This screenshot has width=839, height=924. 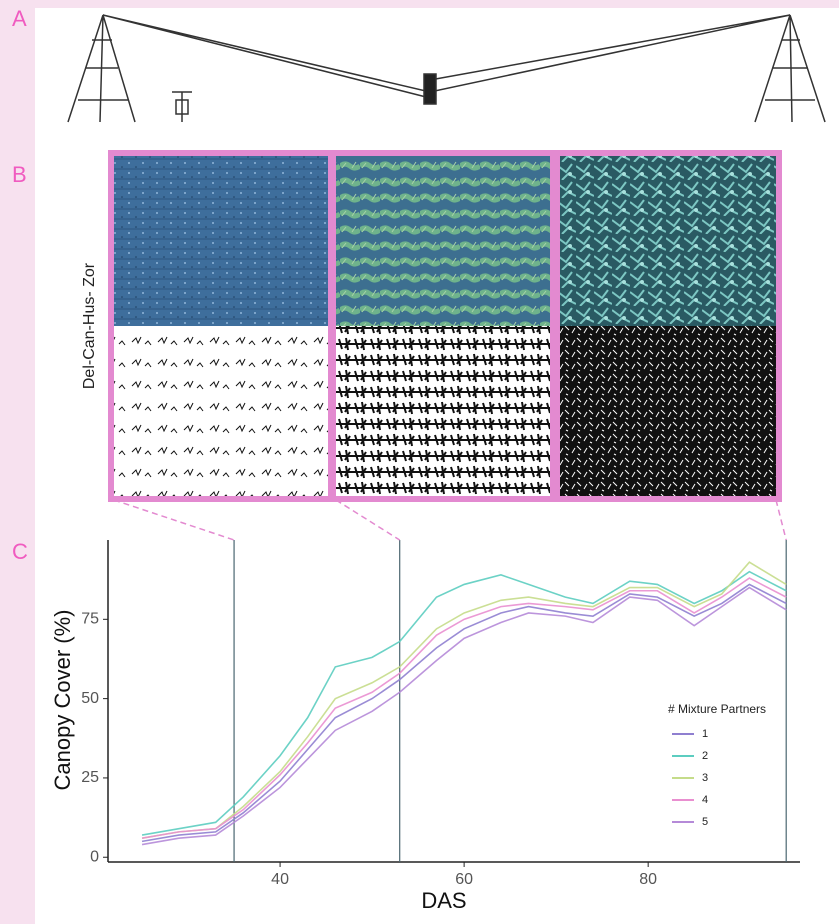 What do you see at coordinates (648, 879) in the screenshot?
I see `x-tick-label: 80` at bounding box center [648, 879].